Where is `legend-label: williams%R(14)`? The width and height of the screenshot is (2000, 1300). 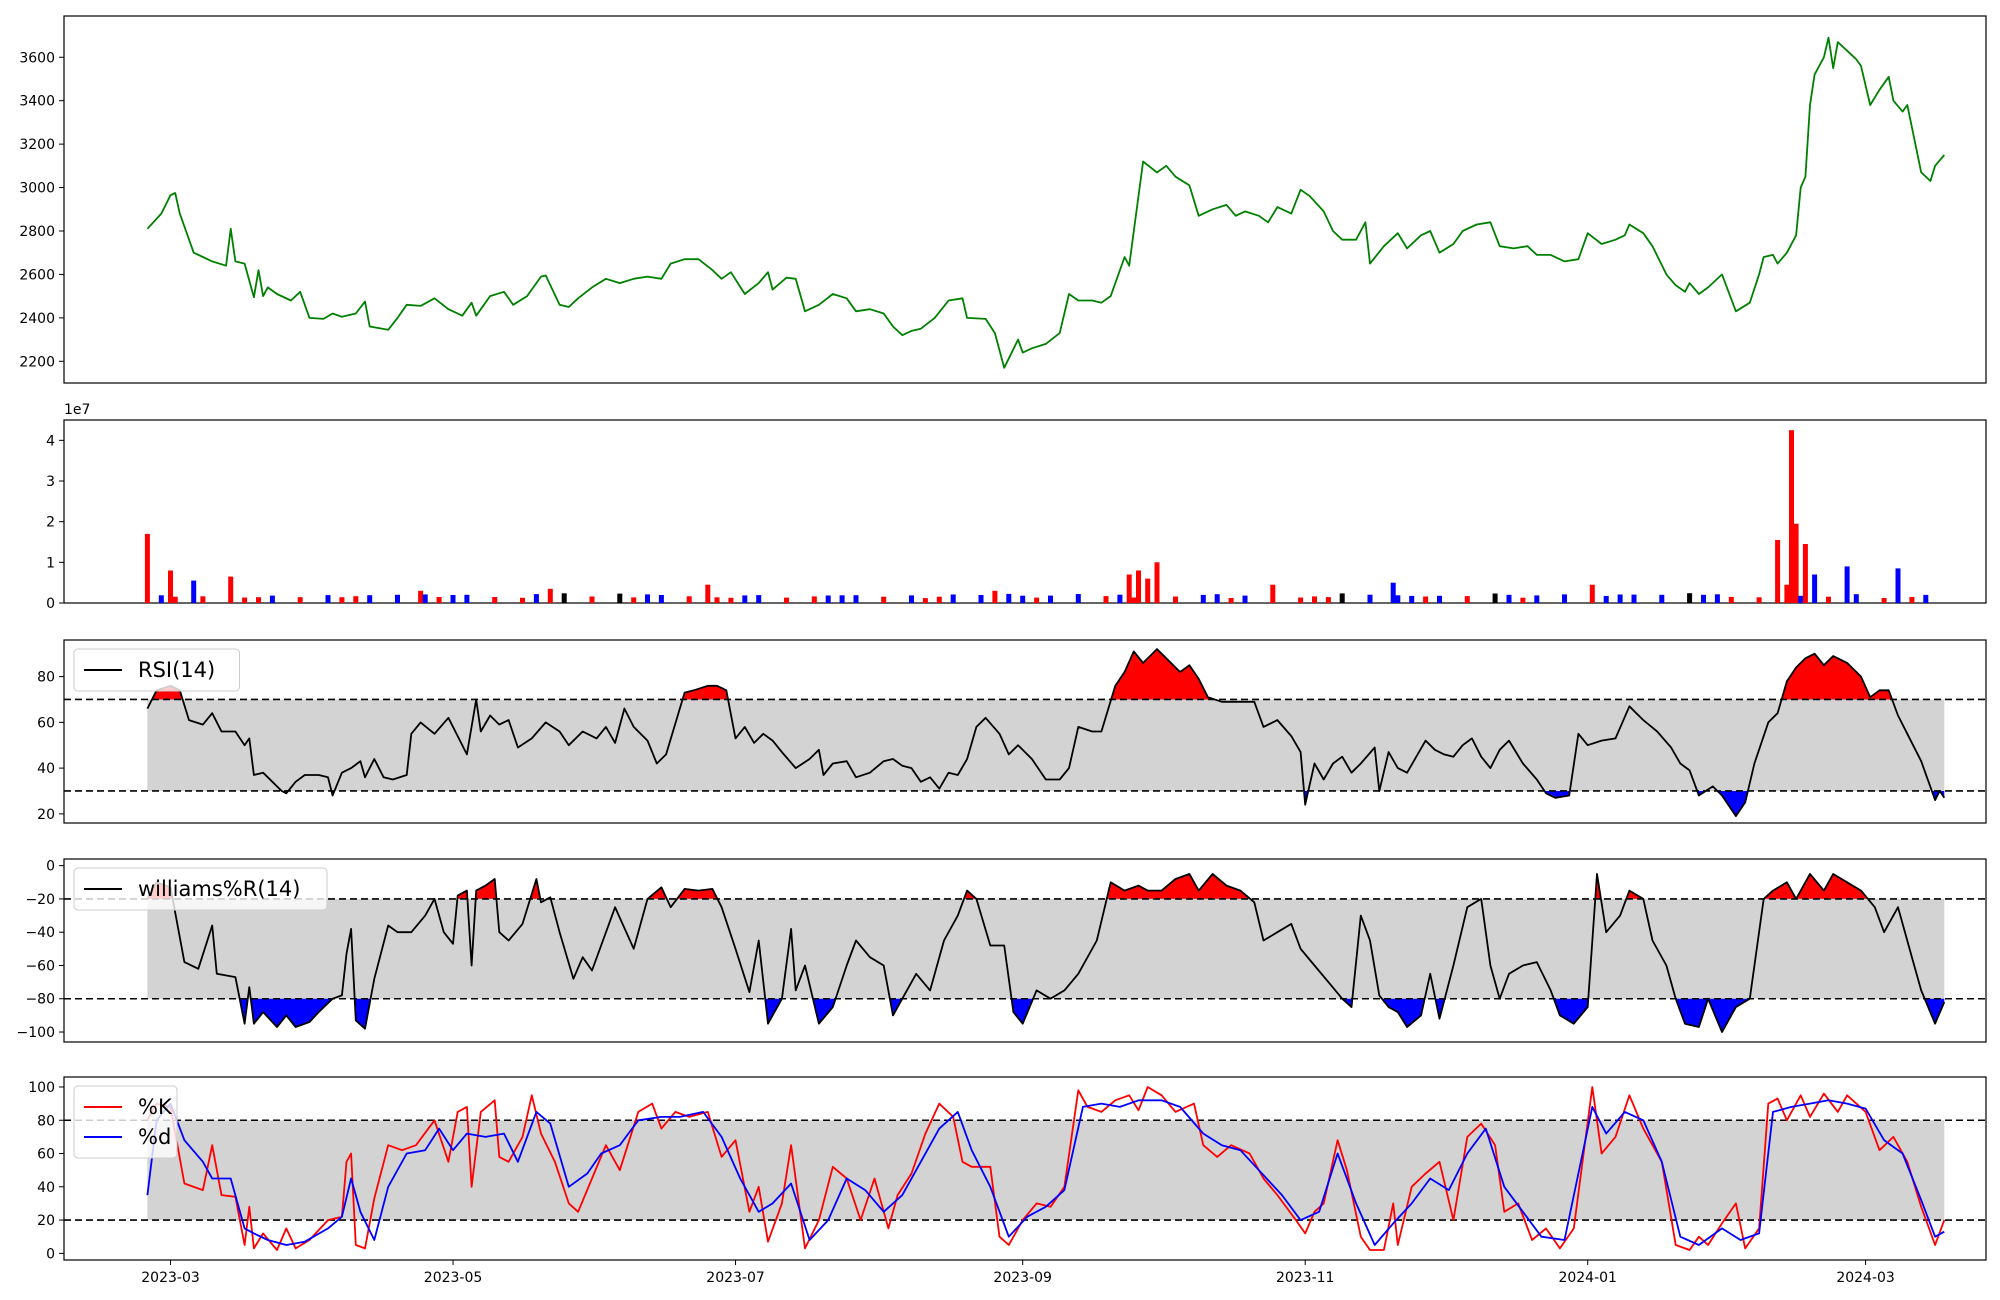 legend-label: williams%R(14) is located at coordinates (219, 889).